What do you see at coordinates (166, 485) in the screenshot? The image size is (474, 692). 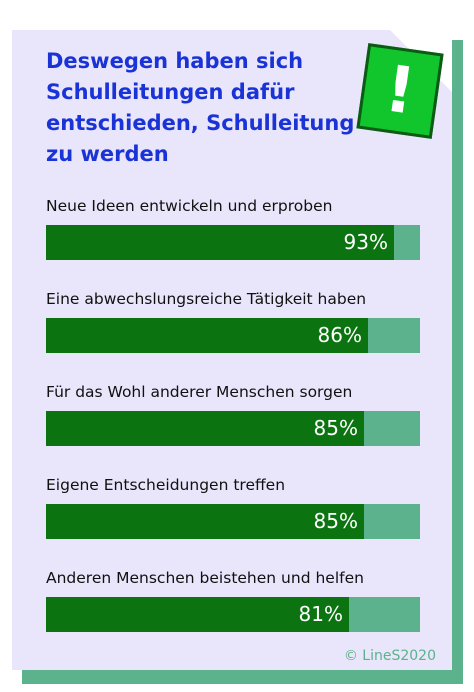 I see `category-label: Eigene Entscheidungen treffen` at bounding box center [166, 485].